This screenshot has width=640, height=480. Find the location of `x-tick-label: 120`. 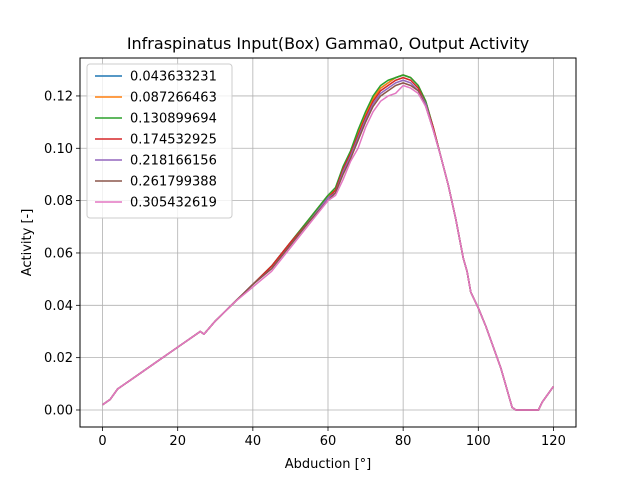

x-tick-label: 120 is located at coordinates (553, 441).